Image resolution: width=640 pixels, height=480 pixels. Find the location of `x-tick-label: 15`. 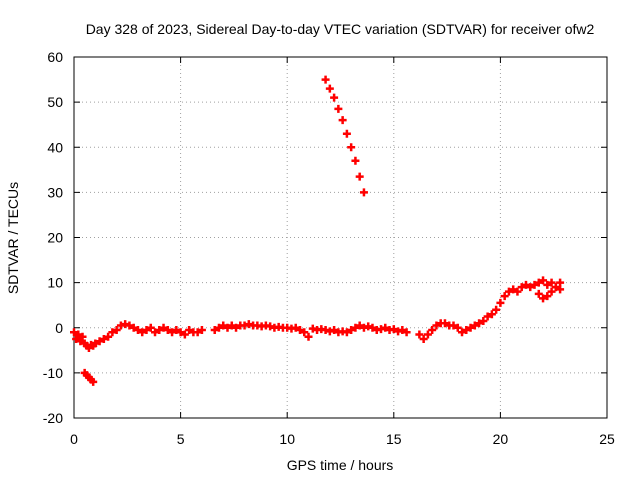

x-tick-label: 15 is located at coordinates (394, 439).